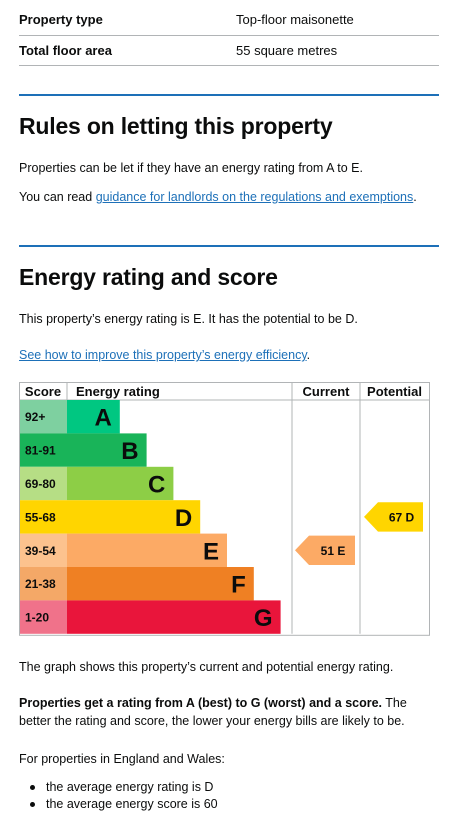 The width and height of the screenshot is (464, 831). What do you see at coordinates (327, 391) in the screenshot?
I see `chart-header-current: Current` at bounding box center [327, 391].